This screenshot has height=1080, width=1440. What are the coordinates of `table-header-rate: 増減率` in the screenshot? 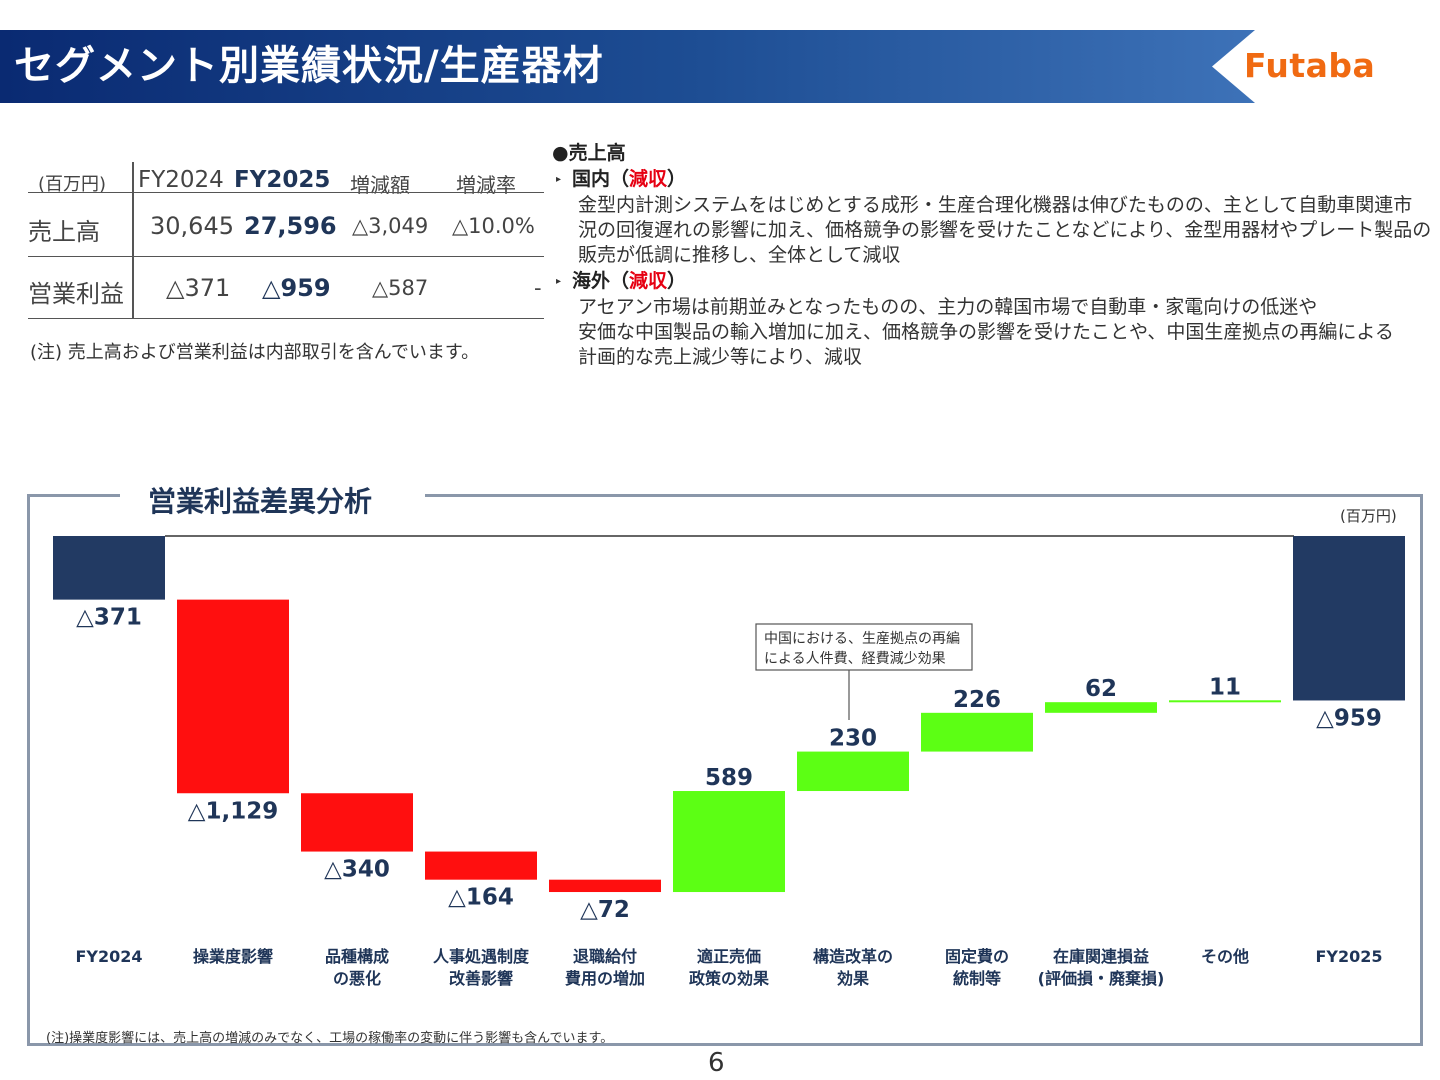 It's located at (486, 185).